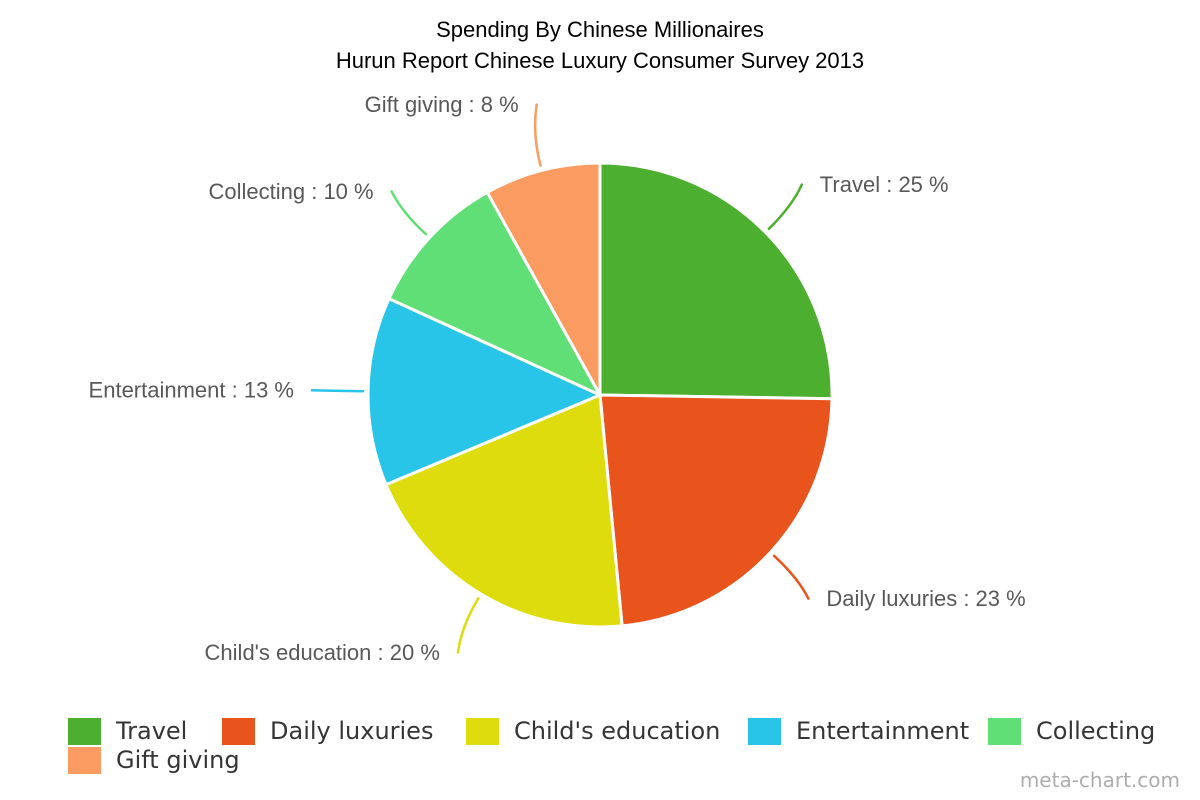 The height and width of the screenshot is (800, 1200). I want to click on slice-callout-child-s-education: Child's education : 20 %, so click(322, 652).